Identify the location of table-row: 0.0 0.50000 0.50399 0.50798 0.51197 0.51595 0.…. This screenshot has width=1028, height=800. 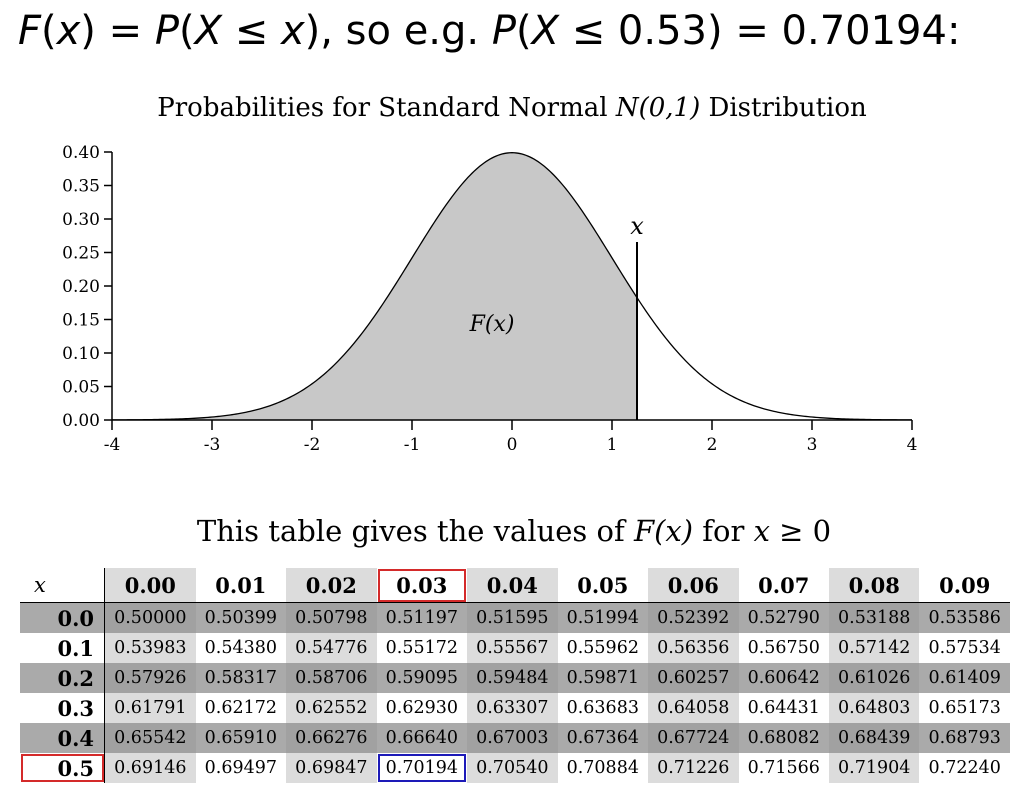
(515, 617).